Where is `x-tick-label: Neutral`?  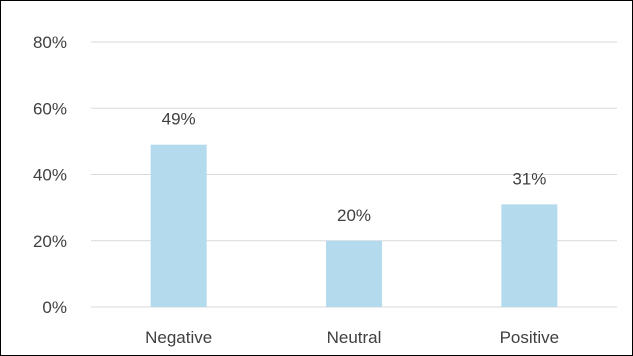
x-tick-label: Neutral is located at coordinates (354, 337).